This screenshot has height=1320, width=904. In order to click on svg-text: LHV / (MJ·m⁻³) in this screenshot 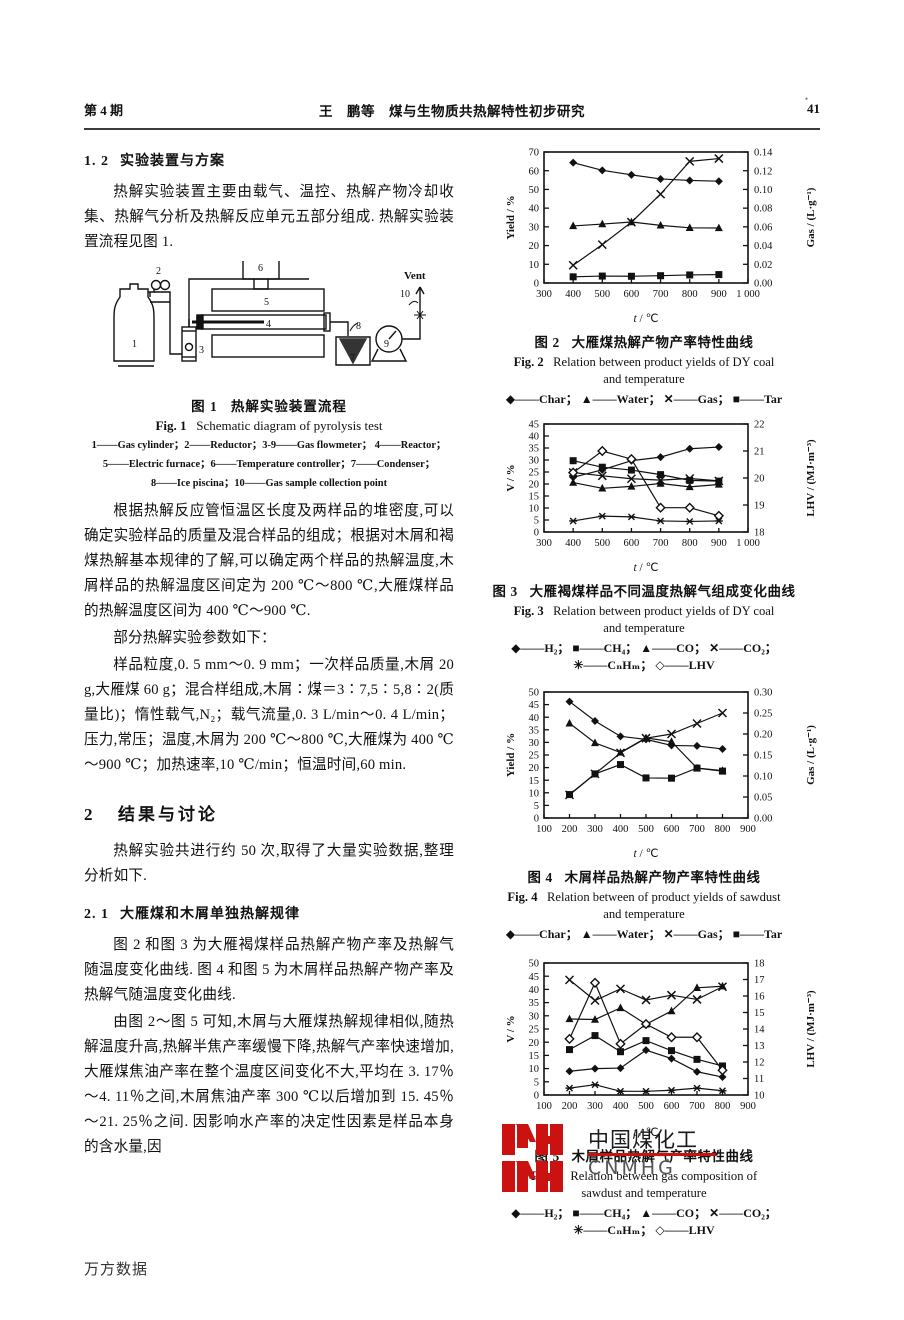, I will do `click(811, 478)`.